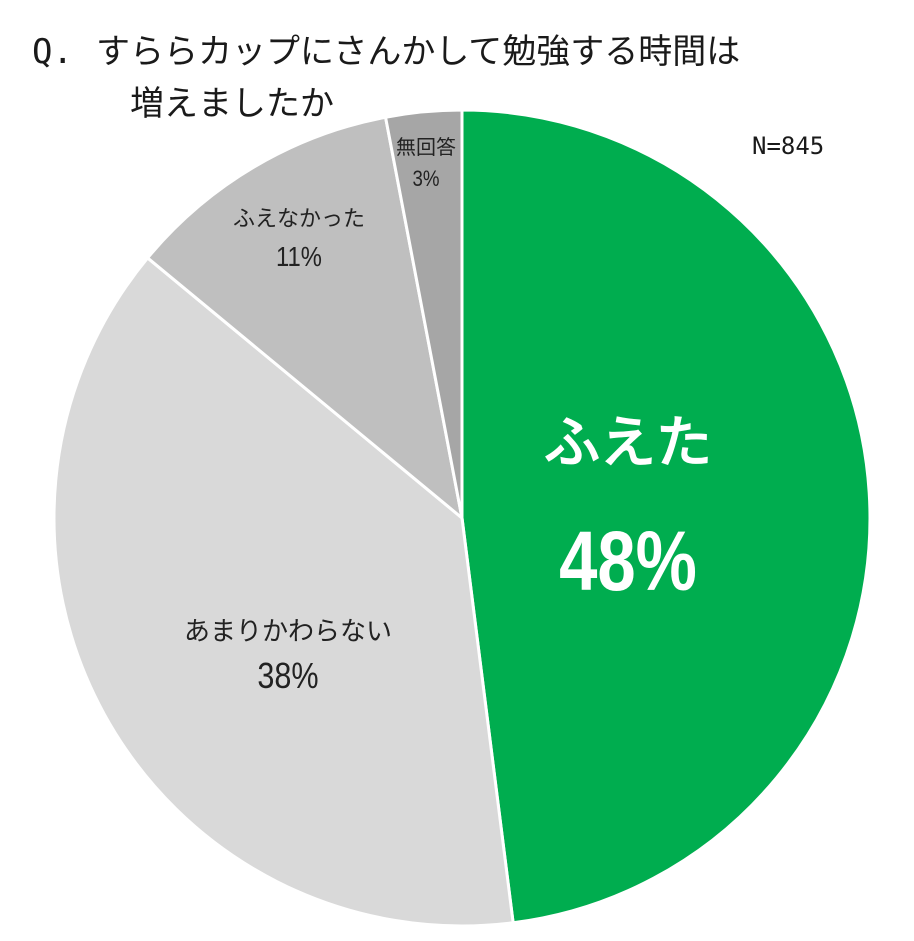 This screenshot has height=941, width=914. Describe the element at coordinates (628, 443) in the screenshot. I see `data-label-slice-1-name: ふえた` at that location.